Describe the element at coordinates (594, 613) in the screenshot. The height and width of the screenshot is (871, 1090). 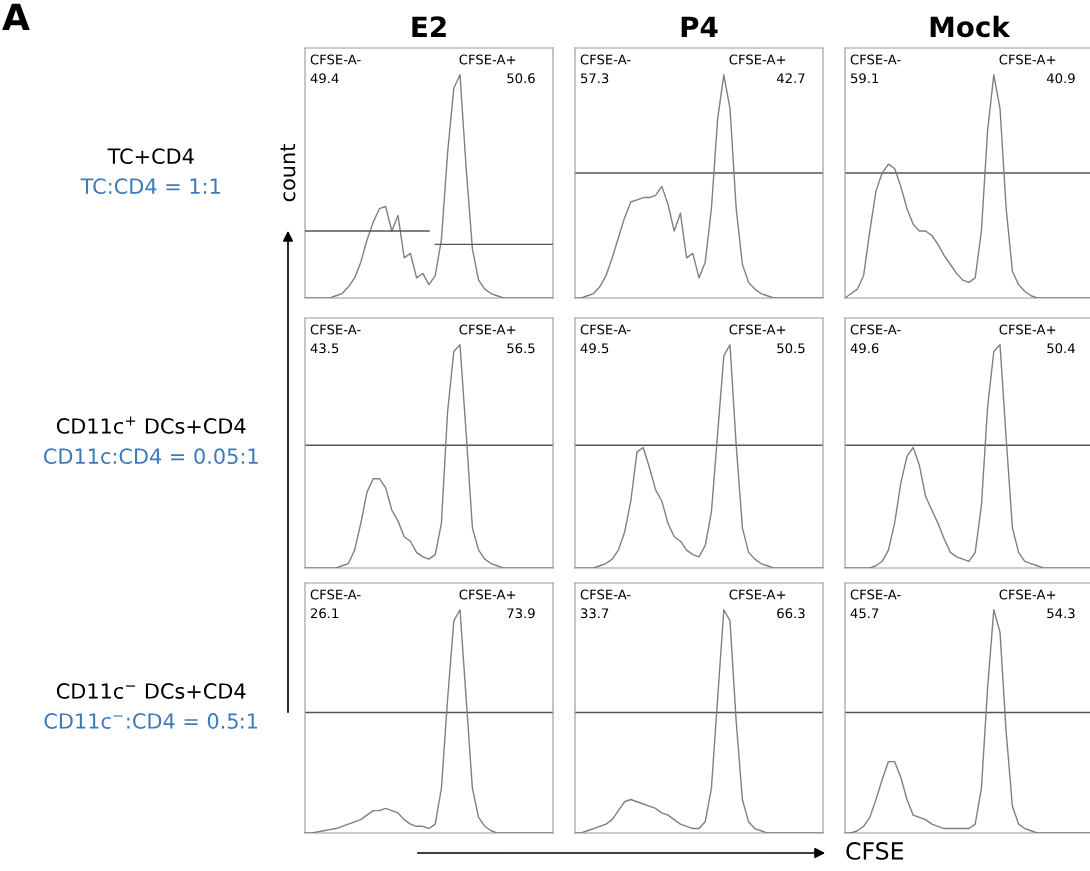
I see `annotation: 33.7` at that location.